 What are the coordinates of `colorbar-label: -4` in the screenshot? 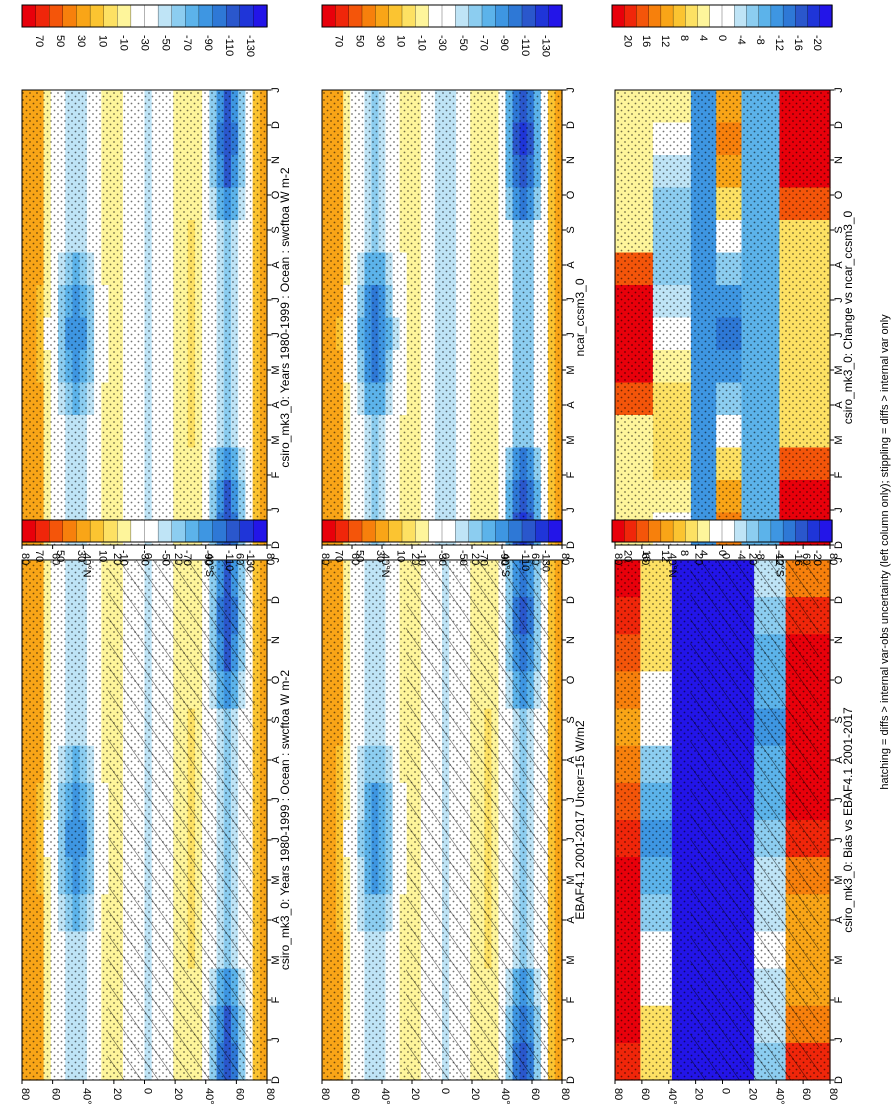 It's located at (741, 40).